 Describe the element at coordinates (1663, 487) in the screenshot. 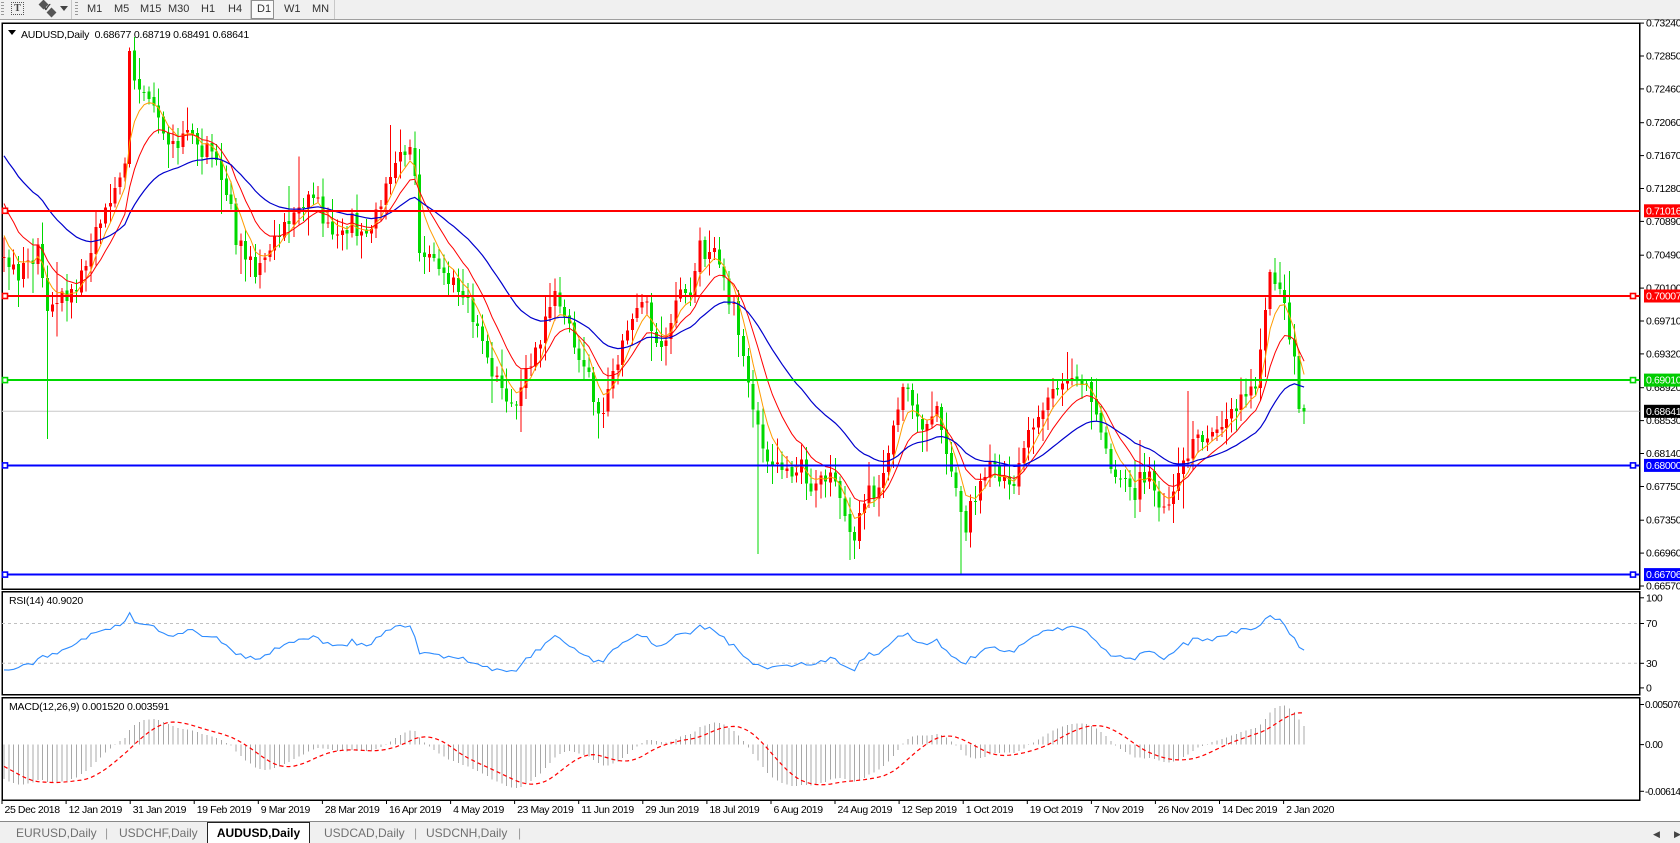

I see `svg-text: 0.67750` at that location.